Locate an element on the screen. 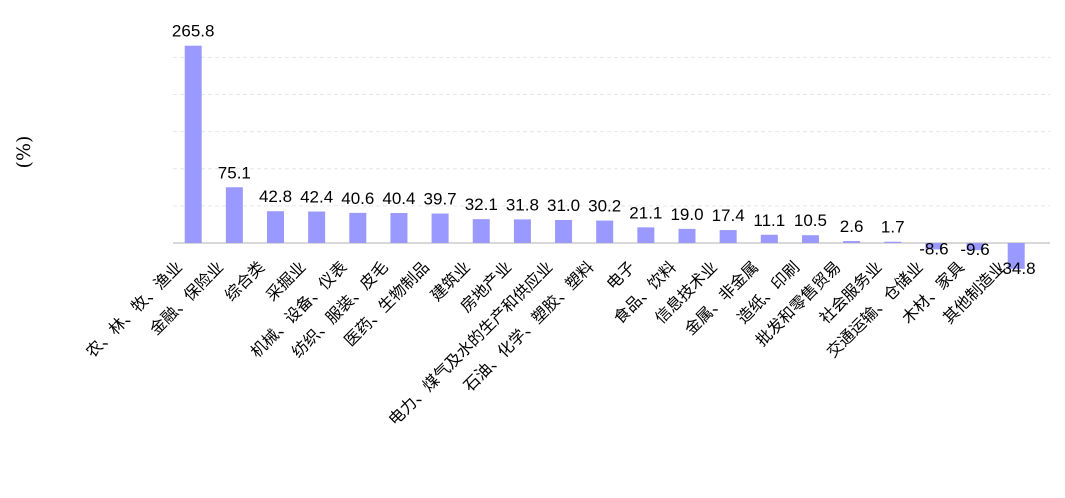  value-label: 40.4 is located at coordinates (398, 198).